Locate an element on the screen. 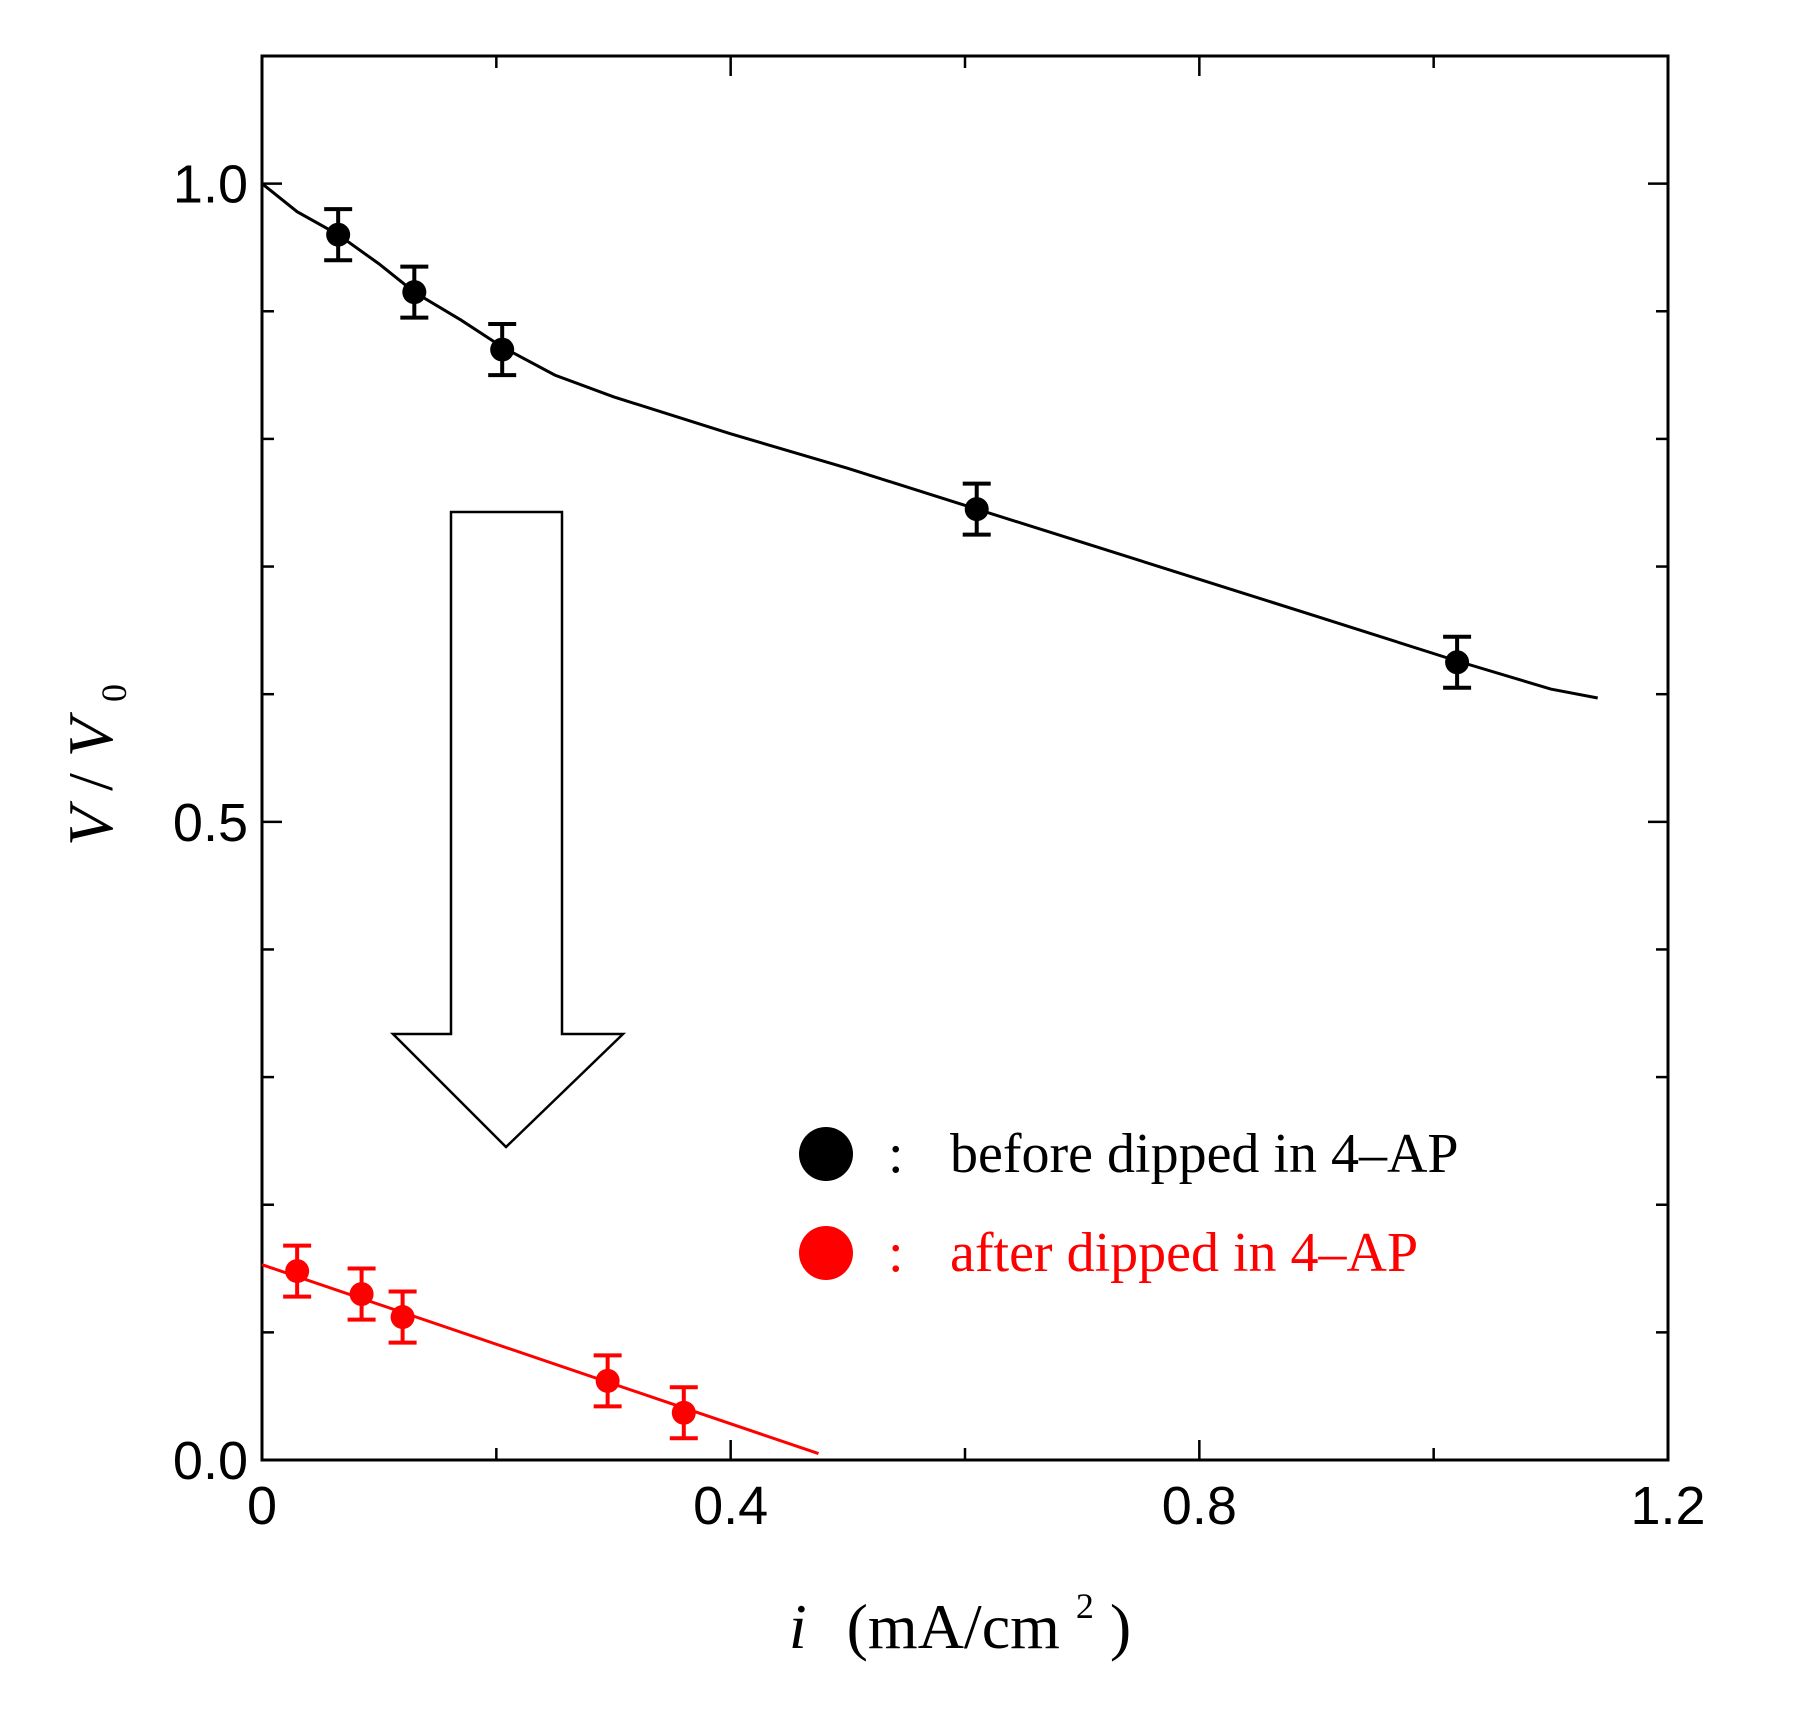  x-tick-label: 0.4 is located at coordinates (730, 1506).